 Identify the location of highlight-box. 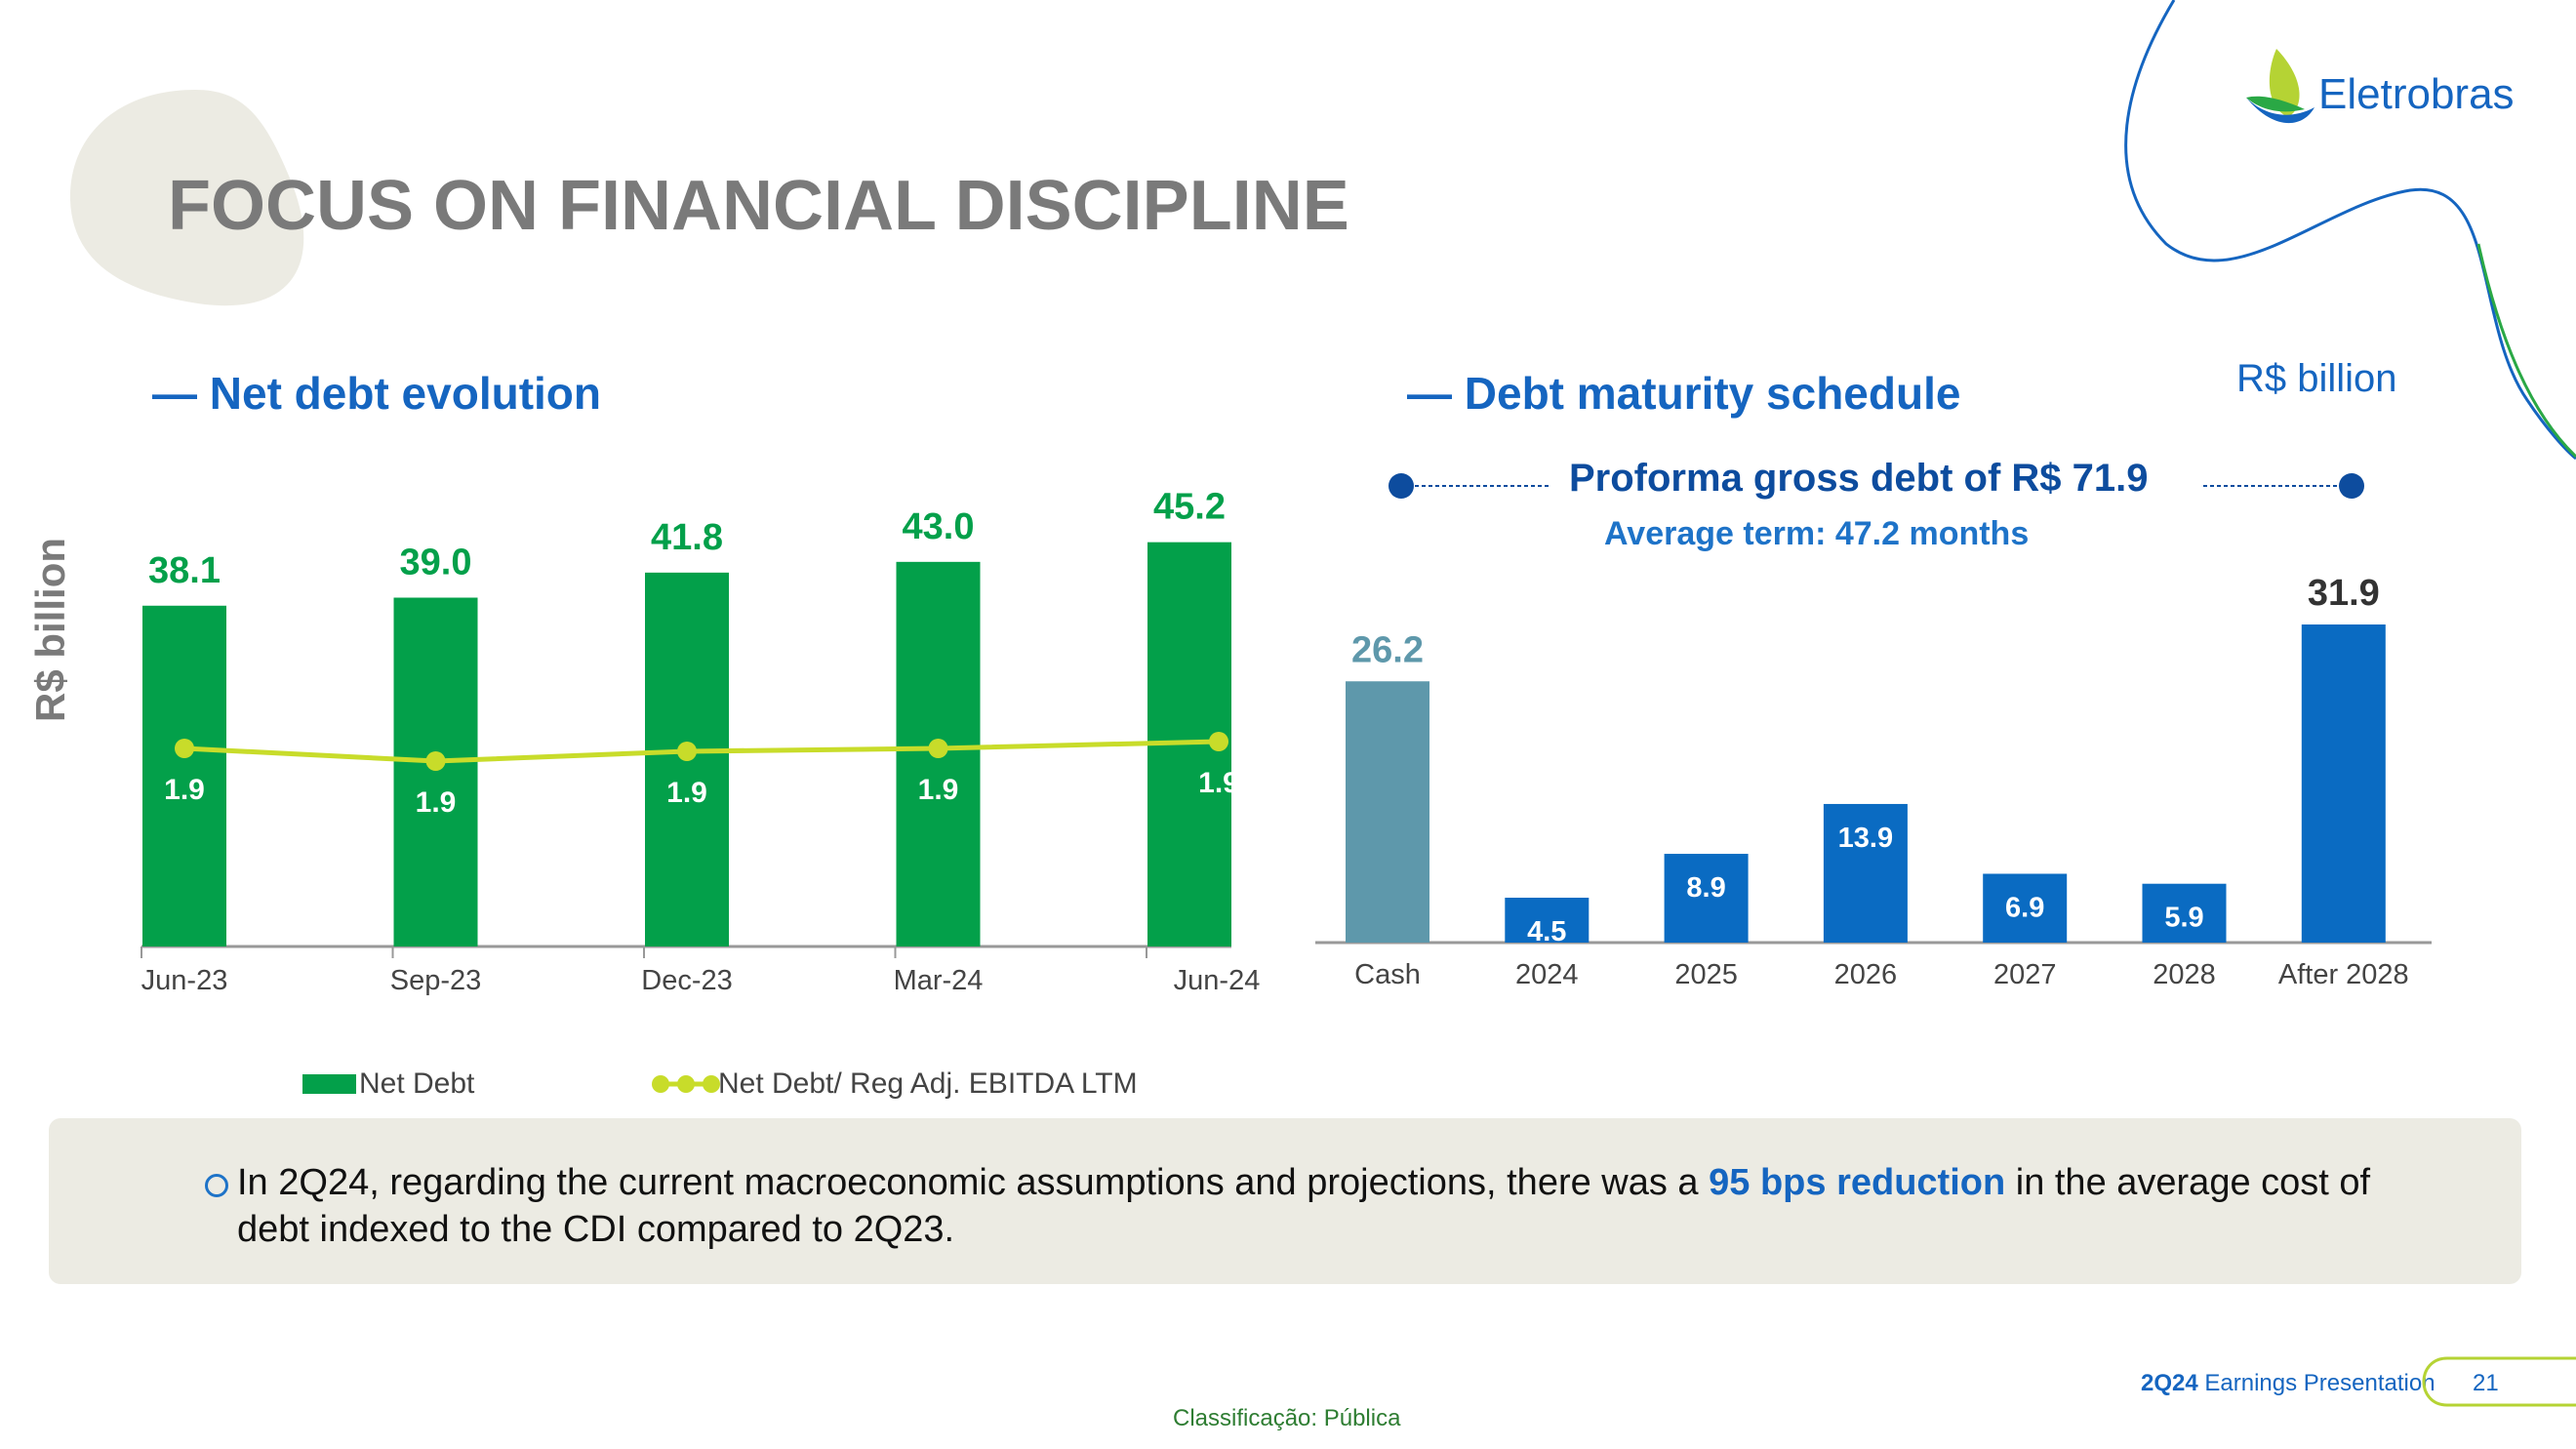
(1285, 1201).